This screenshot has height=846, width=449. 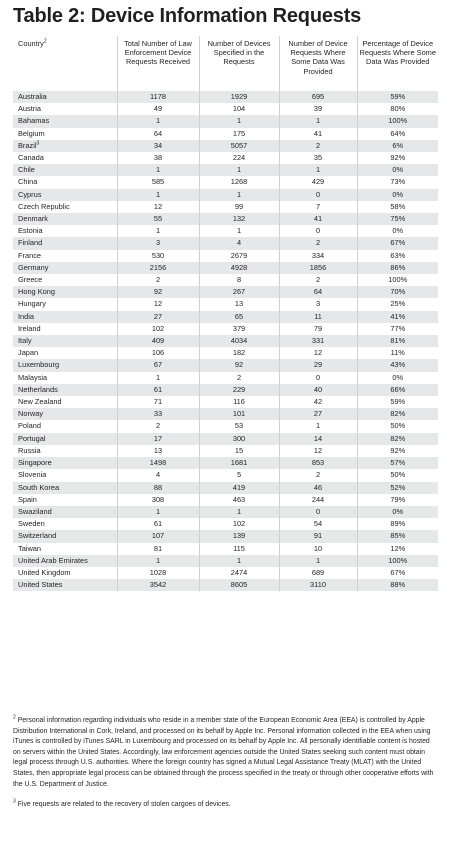 I want to click on data-provided-cell: 11, so click(x=317, y=316).